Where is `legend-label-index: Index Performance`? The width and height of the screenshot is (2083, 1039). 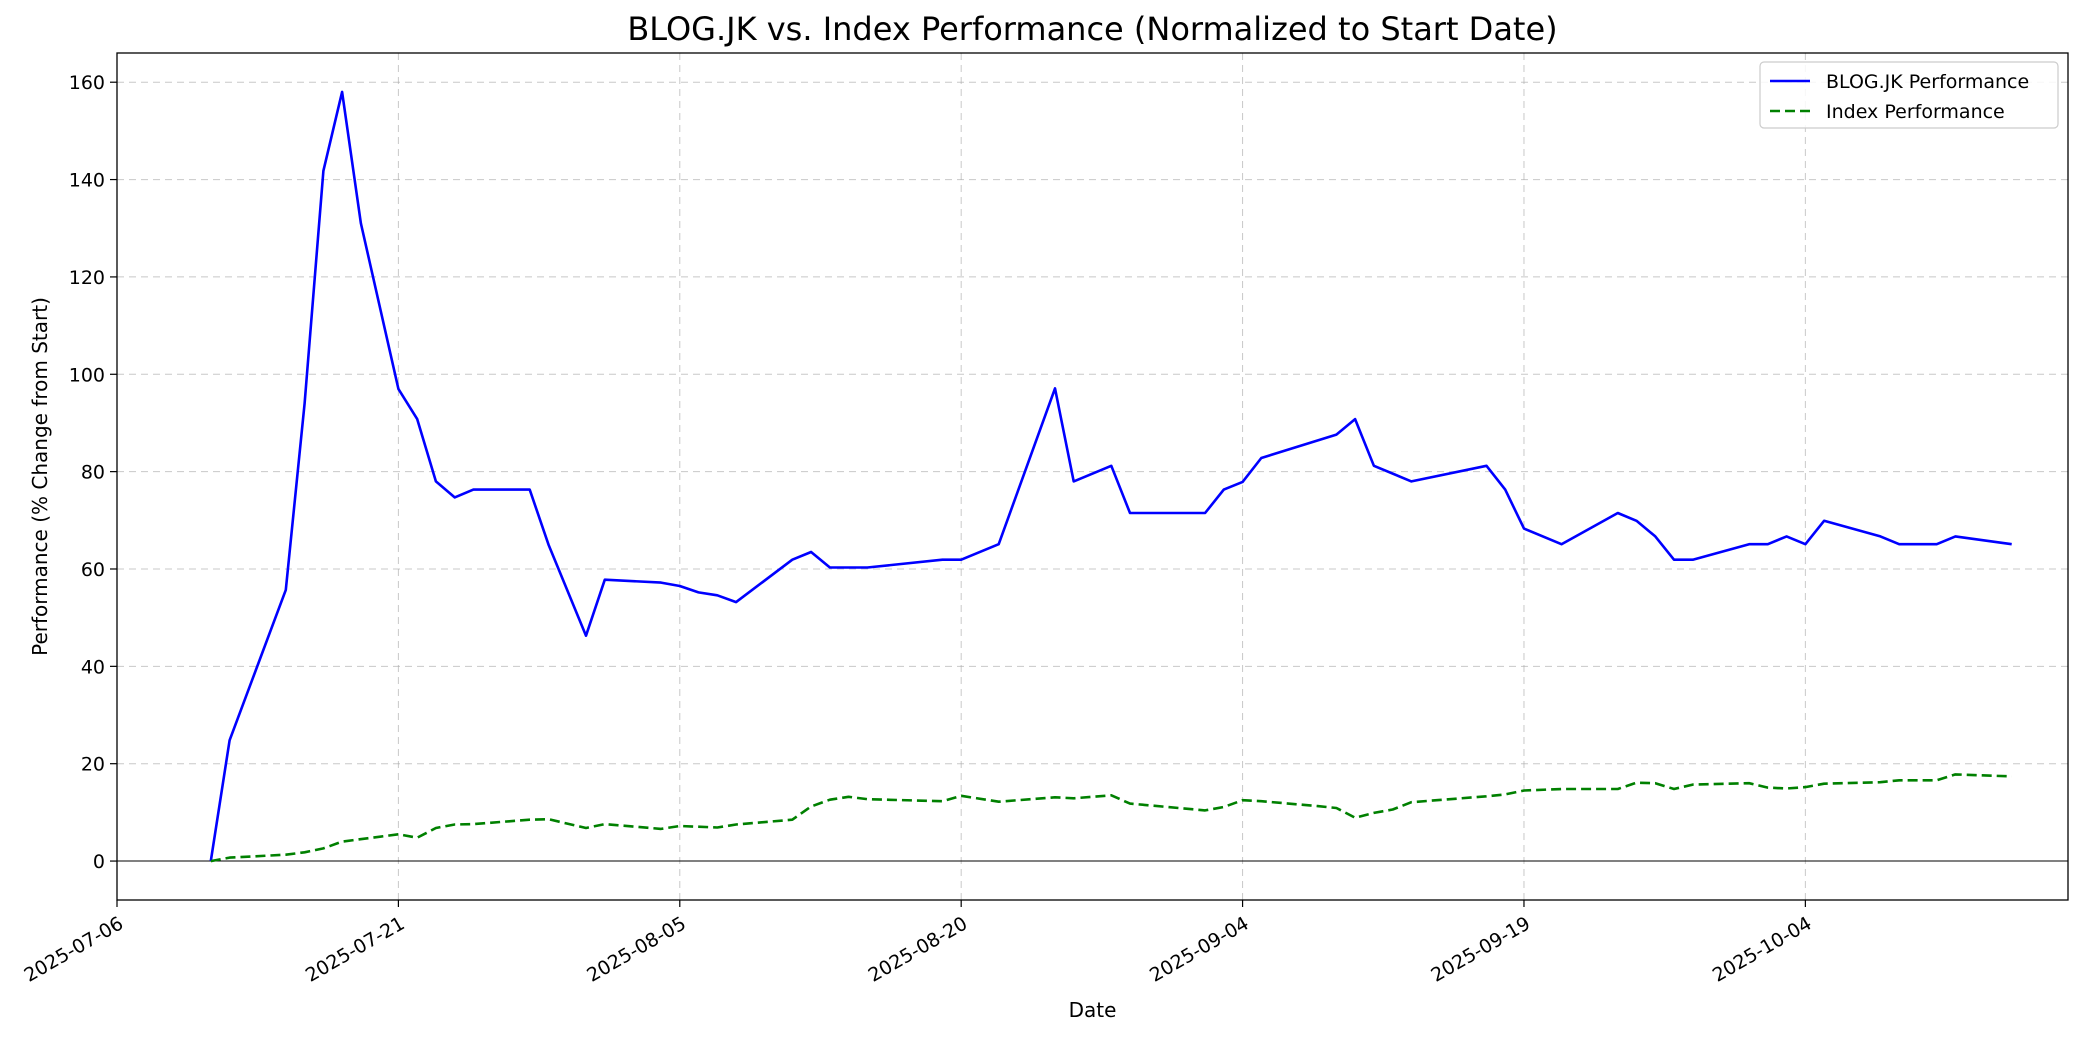 legend-label-index: Index Performance is located at coordinates (1915, 112).